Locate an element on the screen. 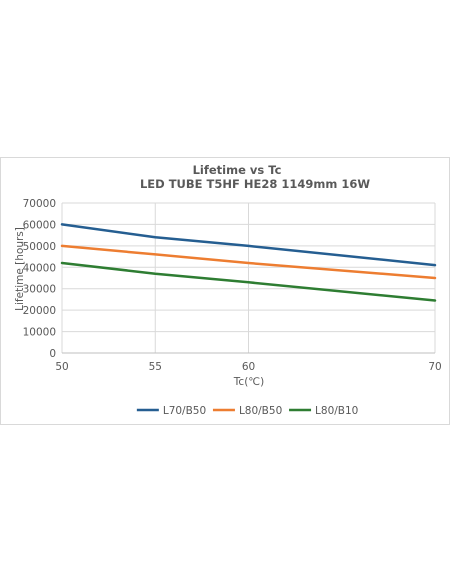 This screenshot has width=452, height=584. series-line-l70-b50 is located at coordinates (248, 245).